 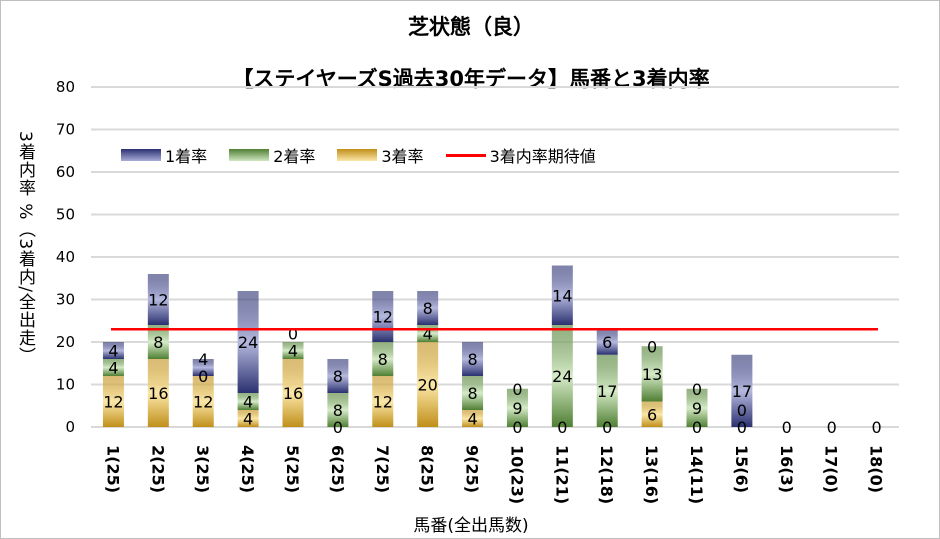 What do you see at coordinates (472, 469) in the screenshot?
I see `x-tick-label: 9(25)` at bounding box center [472, 469].